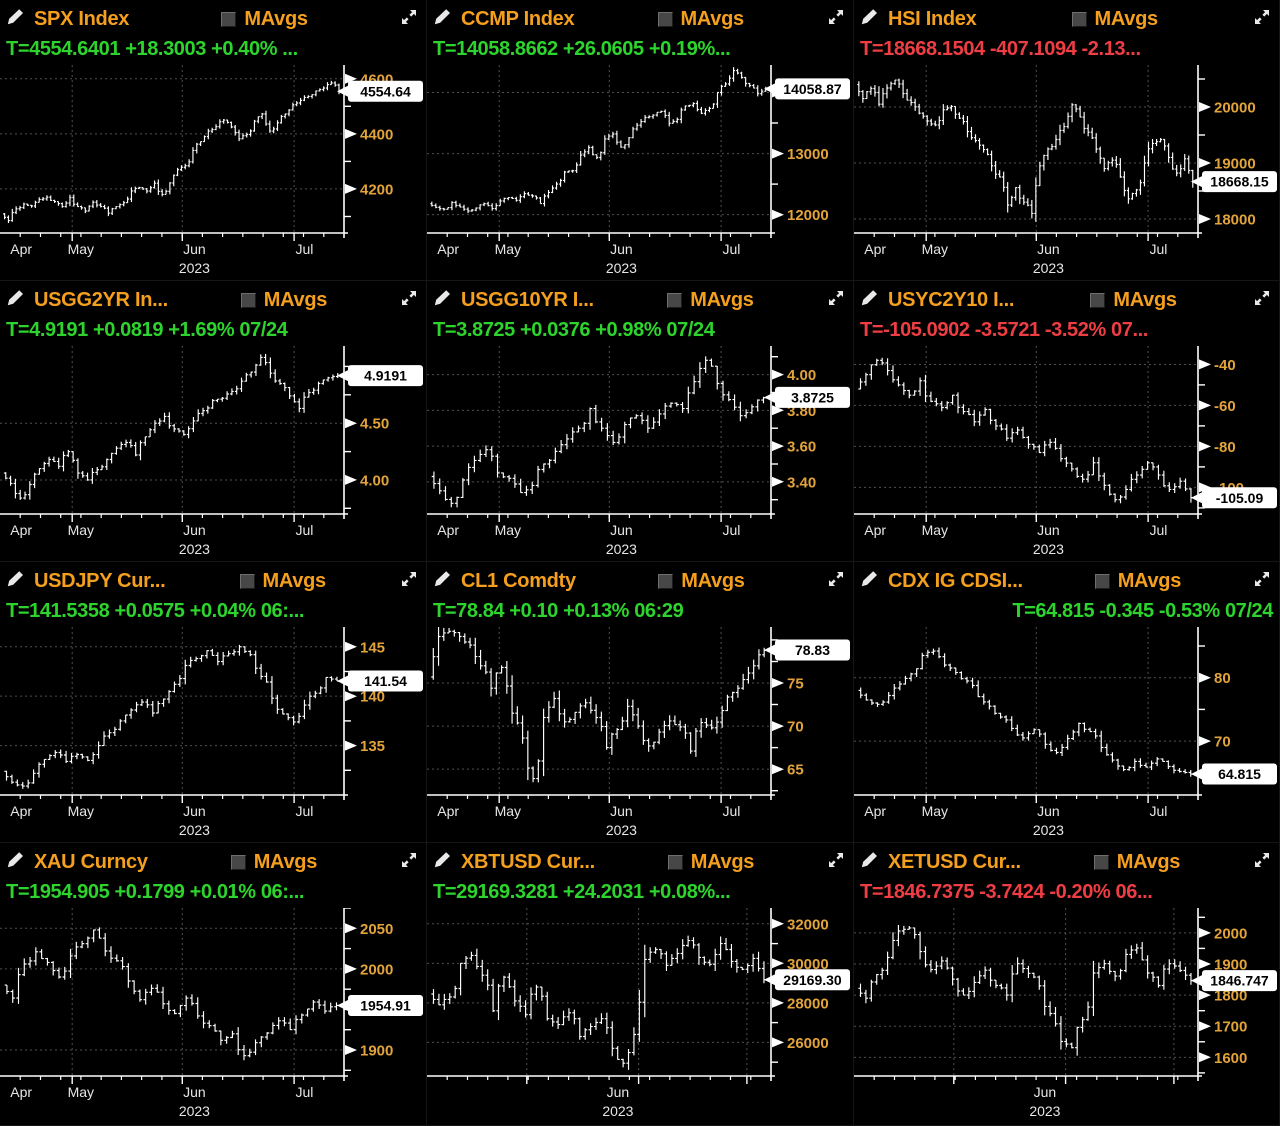 The height and width of the screenshot is (1126, 1280). What do you see at coordinates (812, 650) in the screenshot?
I see `last-price-label: 78.83` at bounding box center [812, 650].